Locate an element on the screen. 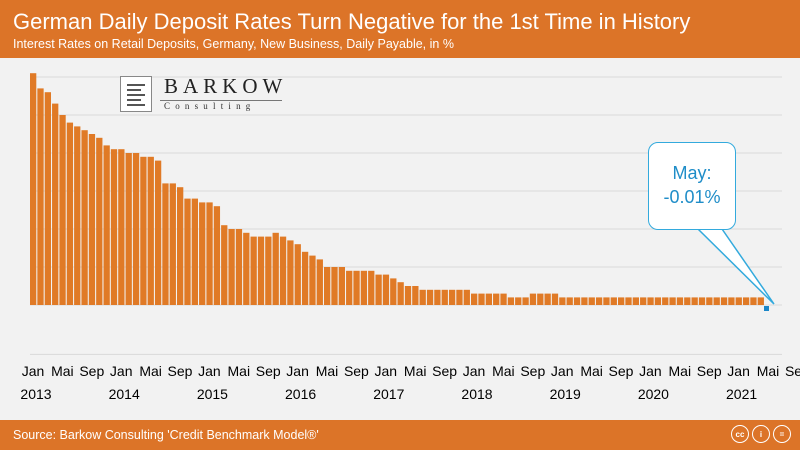 This screenshot has width=800, height=450. x-year-label: 2015 is located at coordinates (212, 394).